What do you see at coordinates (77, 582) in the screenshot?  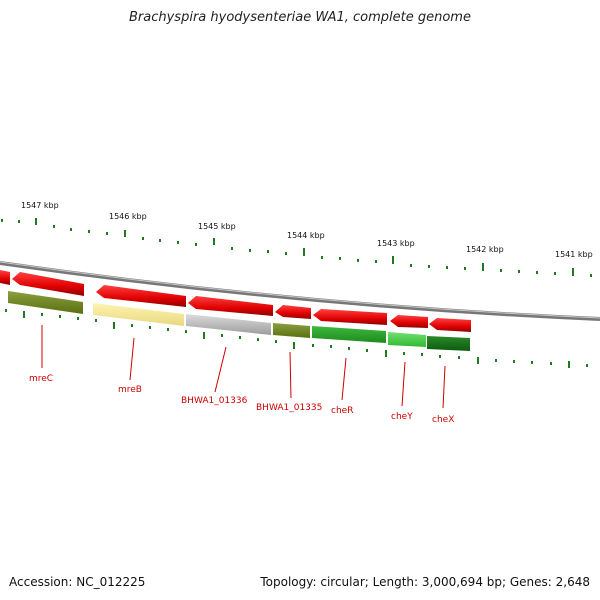 I see `accession-text: Accession: NC_012225` at bounding box center [77, 582].